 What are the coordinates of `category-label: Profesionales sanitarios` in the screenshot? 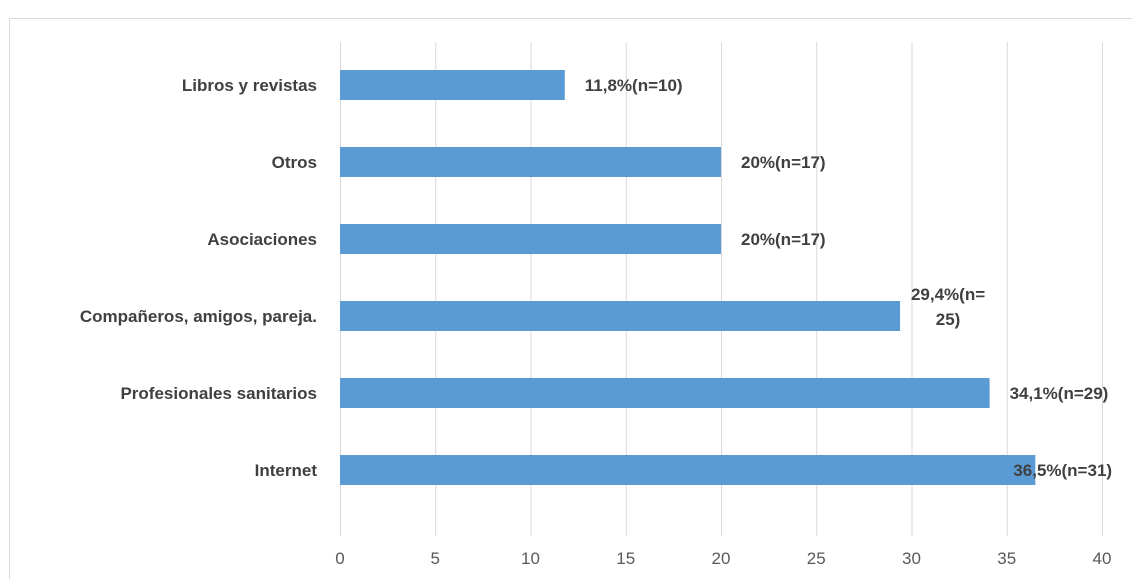 It's located at (218, 393).